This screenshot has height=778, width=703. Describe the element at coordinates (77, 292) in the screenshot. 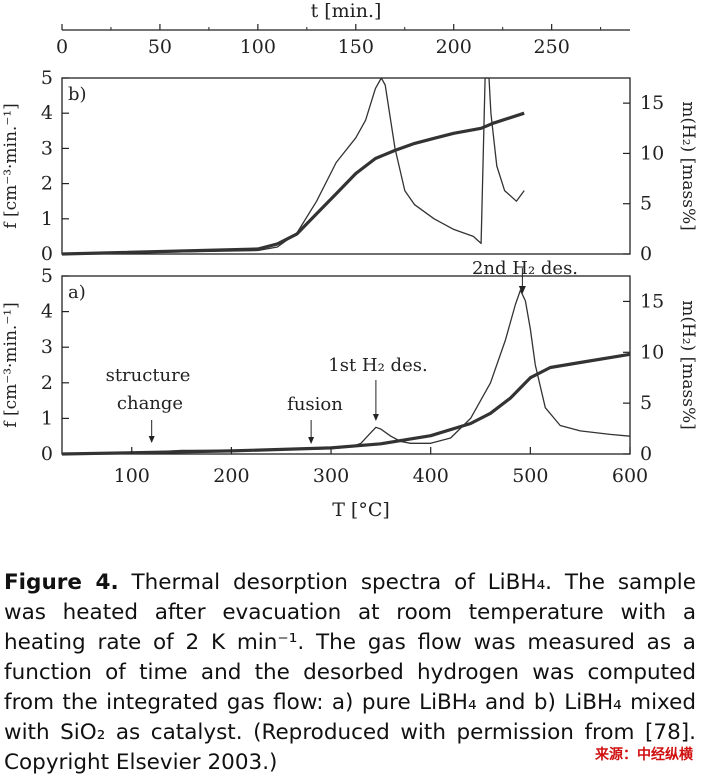

I see `panel-label-a: a)` at that location.